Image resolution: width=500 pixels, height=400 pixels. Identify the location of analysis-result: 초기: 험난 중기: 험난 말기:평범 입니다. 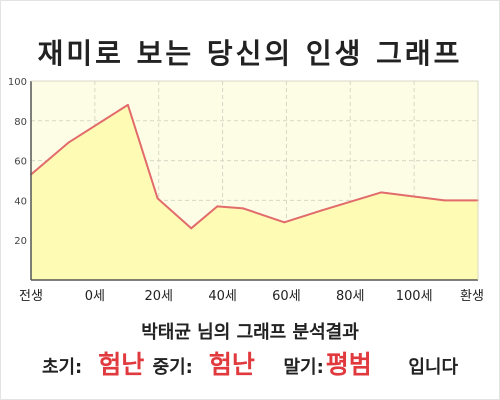
(250, 363).